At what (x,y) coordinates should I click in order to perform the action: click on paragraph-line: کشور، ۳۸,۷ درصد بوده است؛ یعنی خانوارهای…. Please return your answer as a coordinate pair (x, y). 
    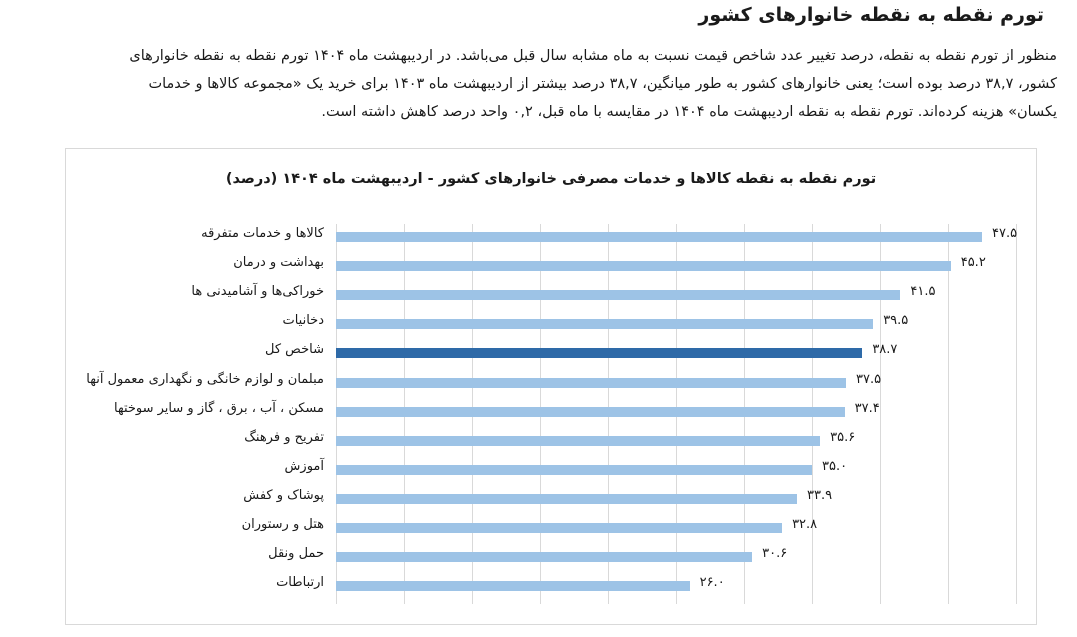
    Looking at the image, I should click on (602, 84).